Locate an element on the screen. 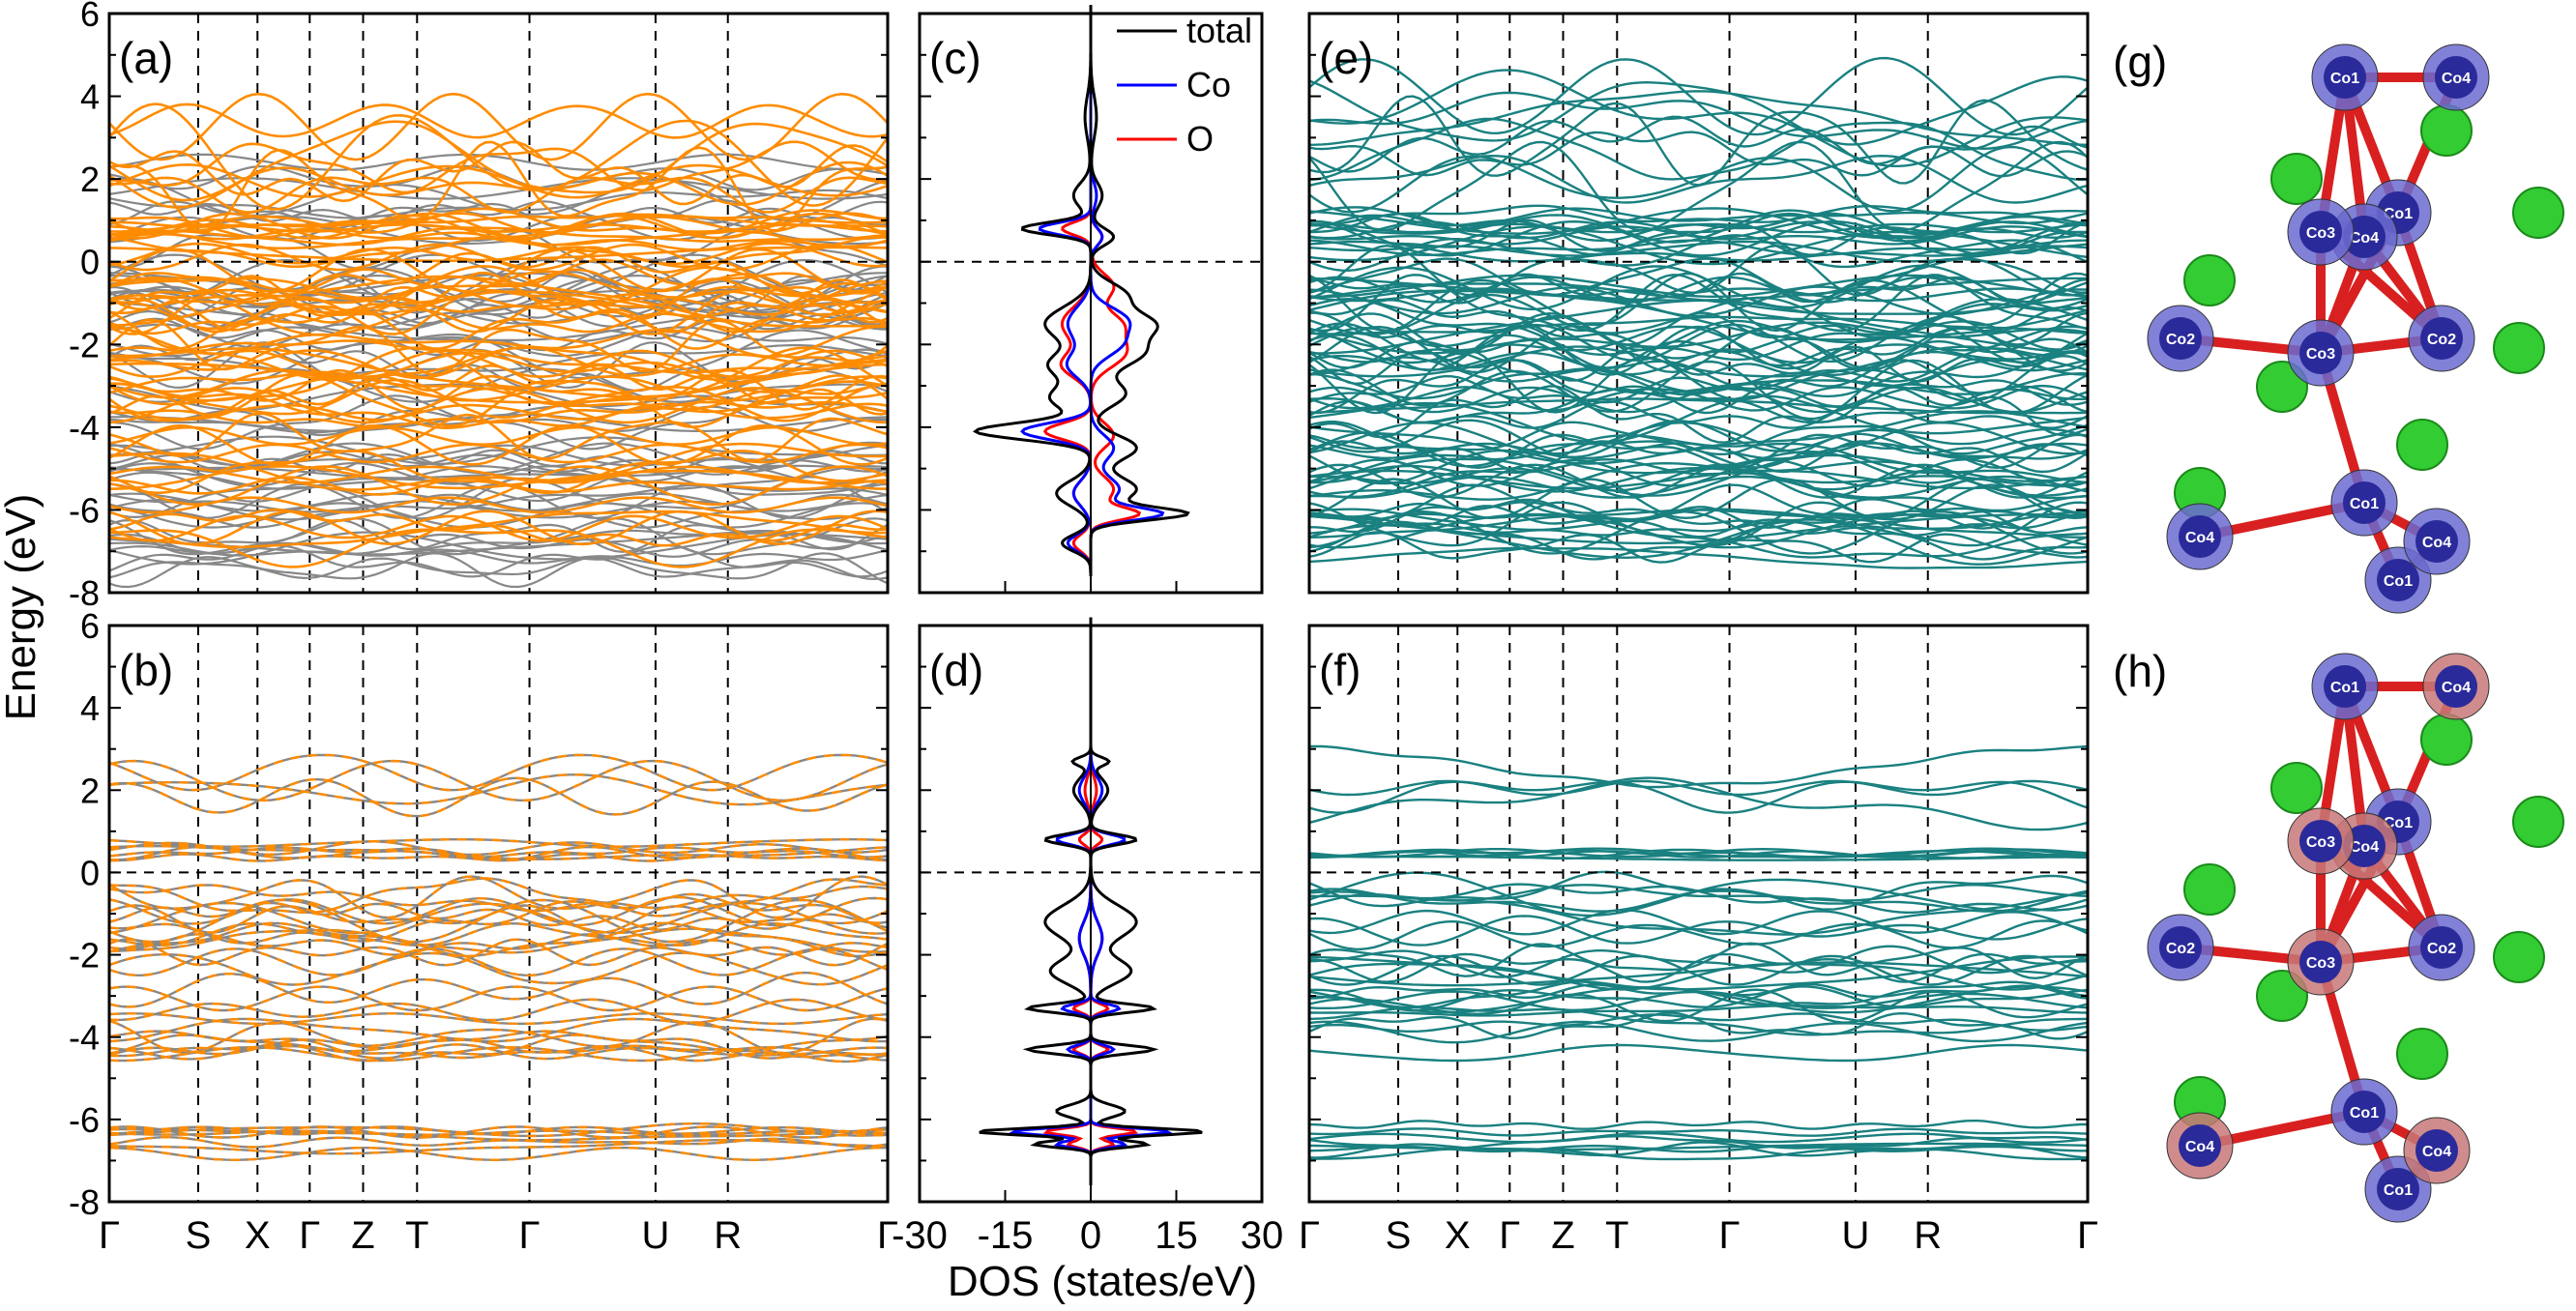 The width and height of the screenshot is (2576, 1311). panel-label: (d) is located at coordinates (956, 670).